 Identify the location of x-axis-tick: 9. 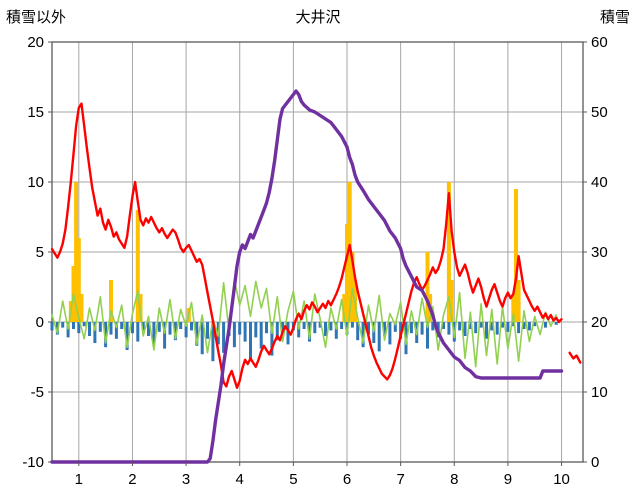
(508, 479).